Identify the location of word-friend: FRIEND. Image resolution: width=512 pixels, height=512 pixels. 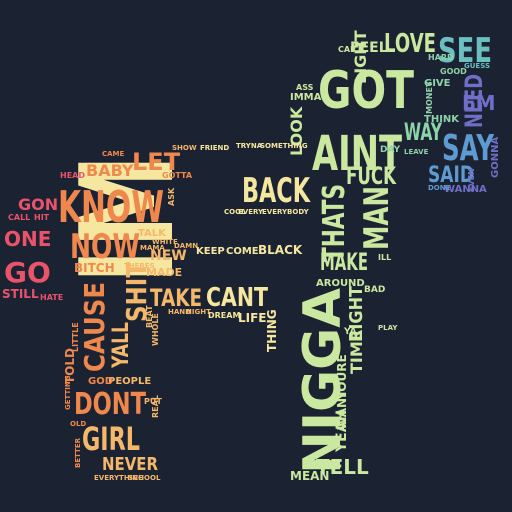
(214, 148).